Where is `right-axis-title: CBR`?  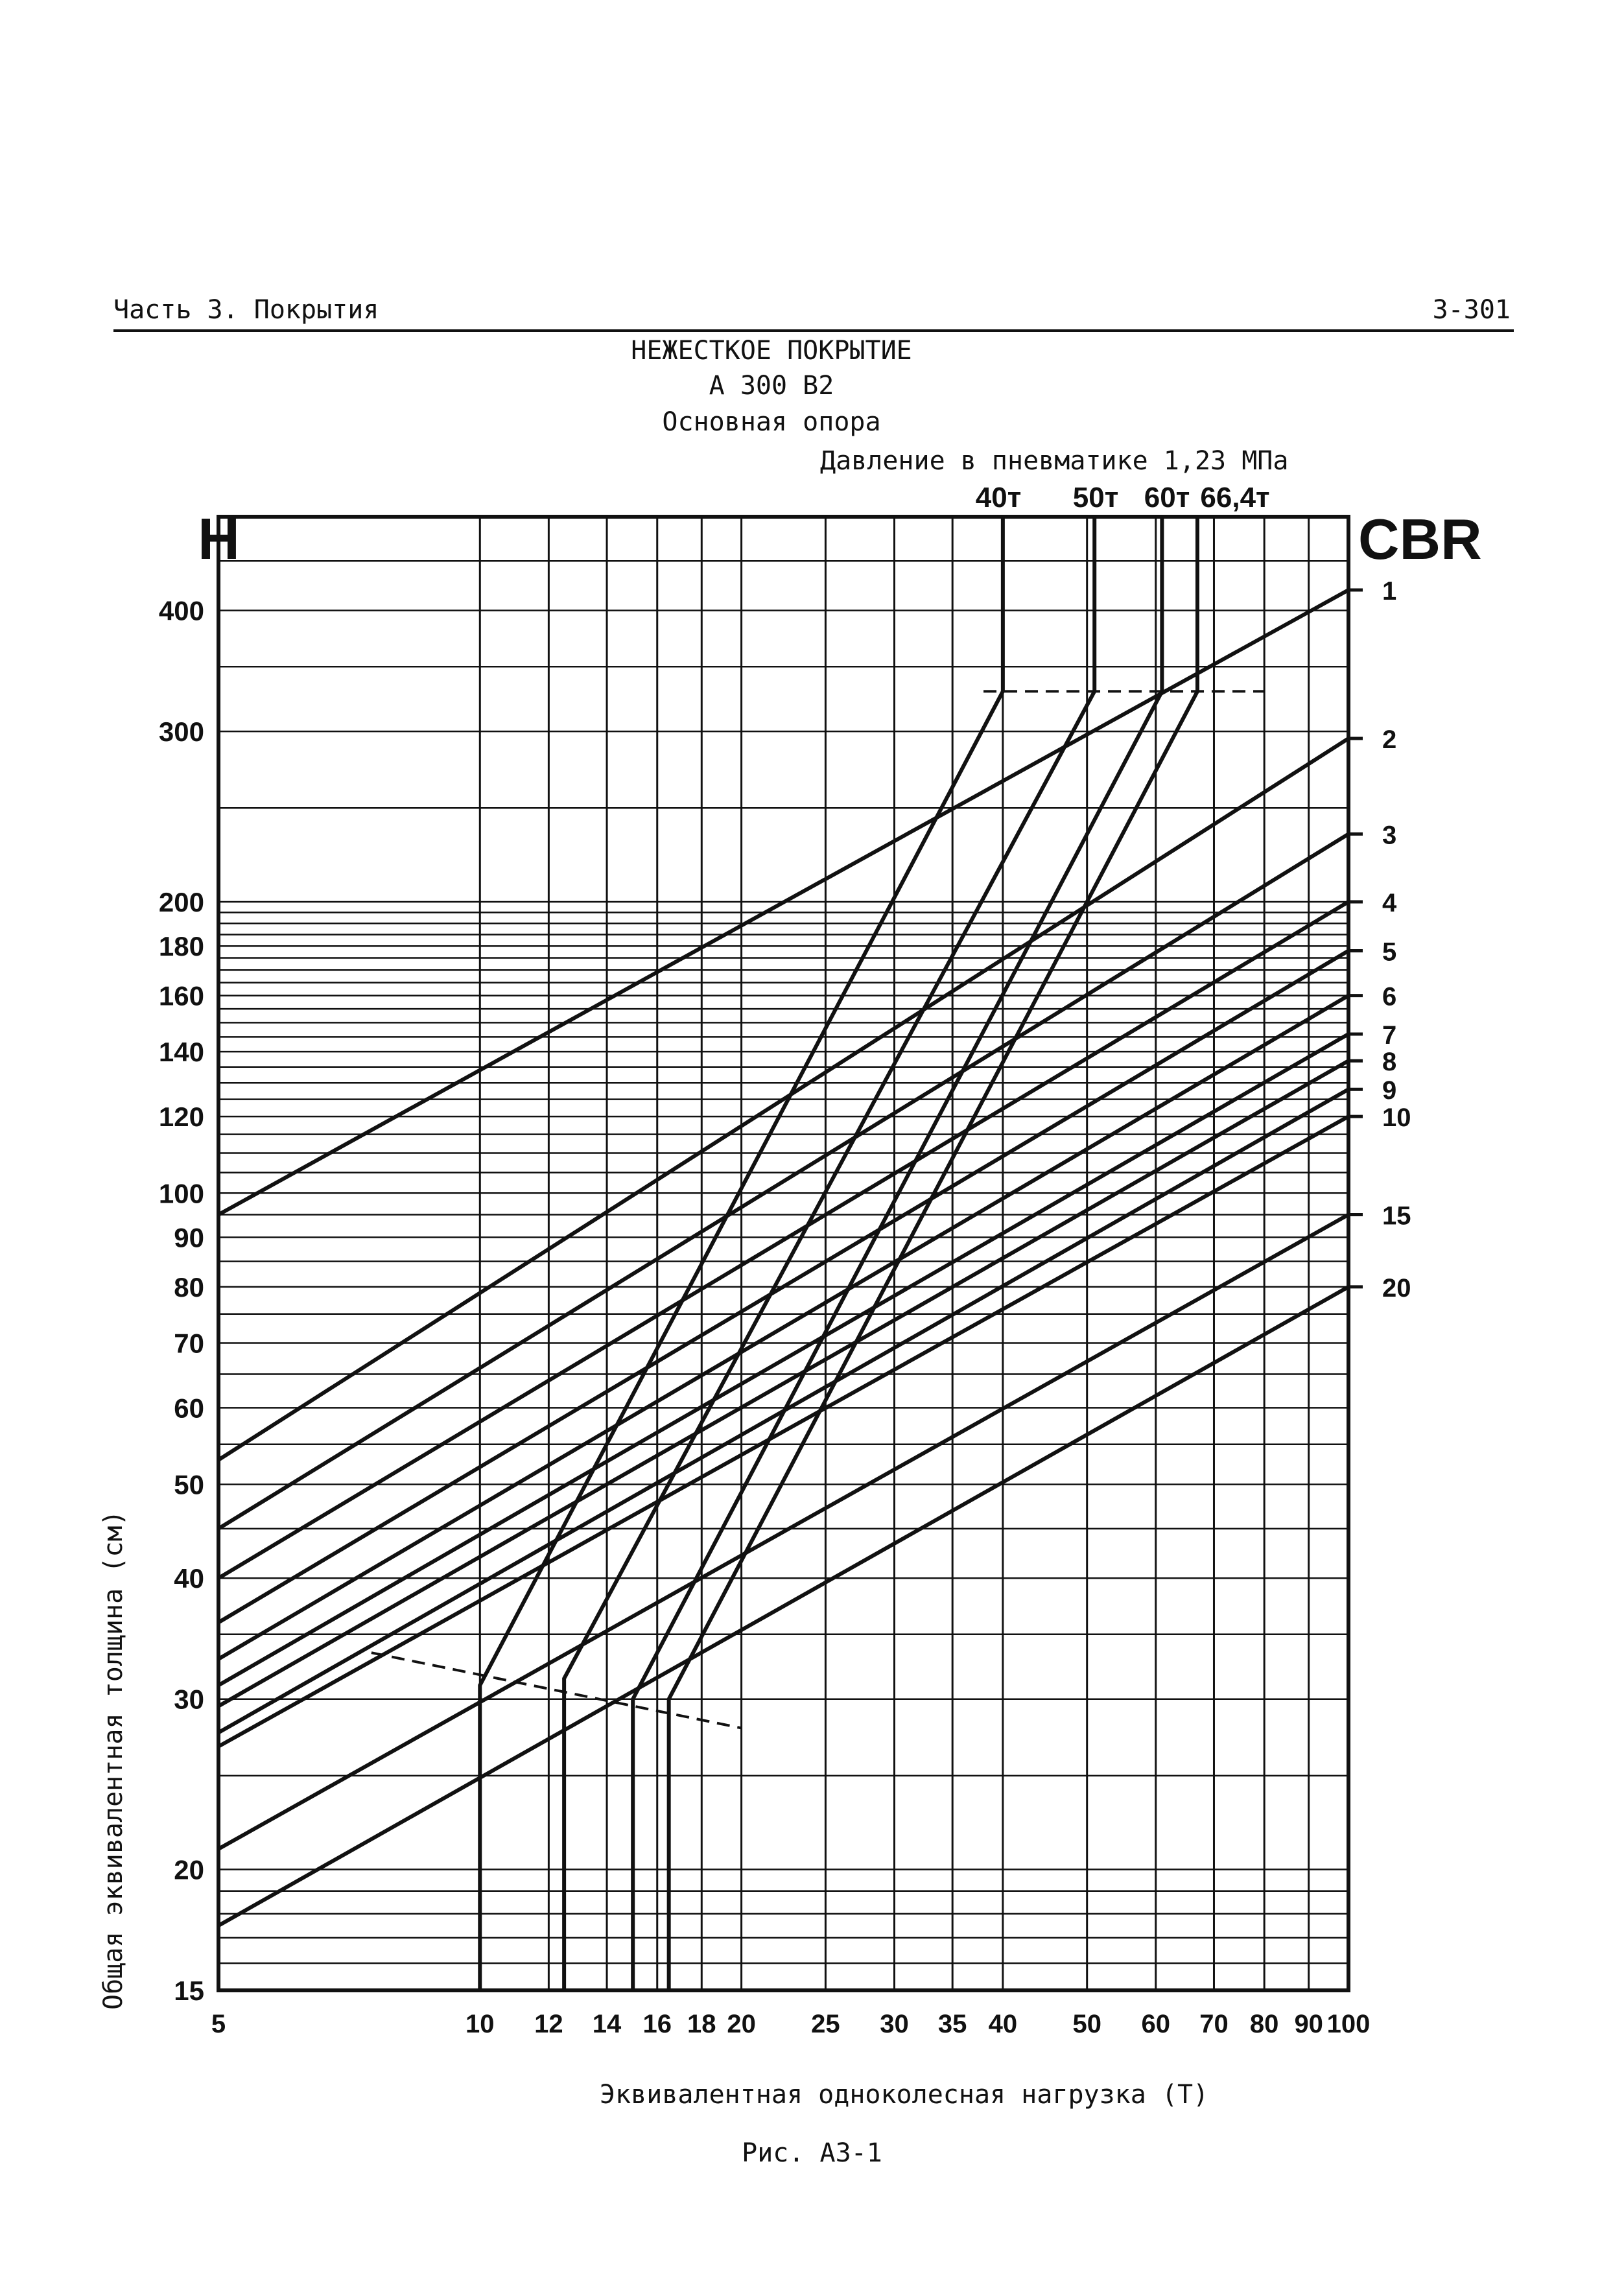
right-axis-title: CBR is located at coordinates (1420, 539).